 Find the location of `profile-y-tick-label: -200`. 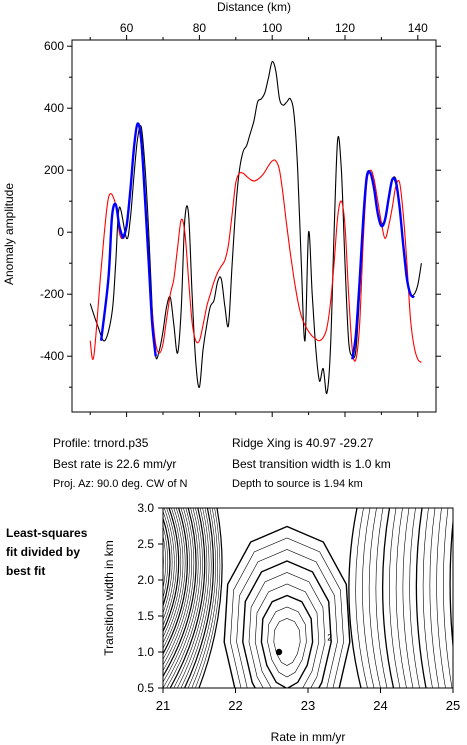

profile-y-tick-label: -200 is located at coordinates (52, 294).